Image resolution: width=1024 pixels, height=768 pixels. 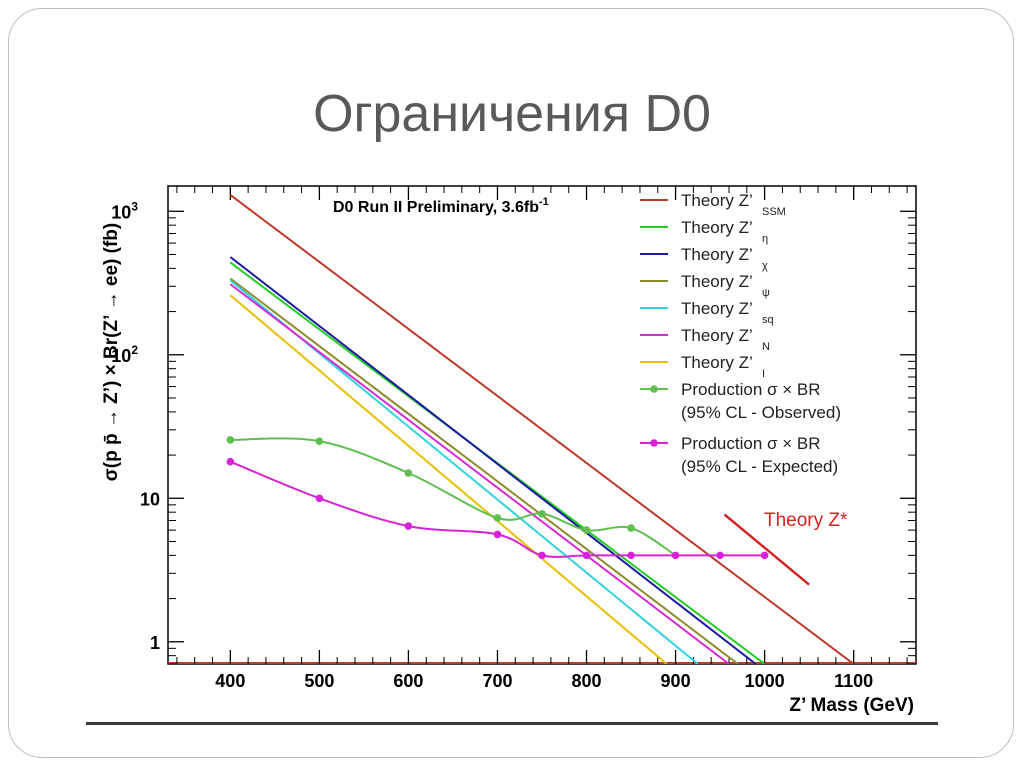 I want to click on legend-label-0: Theory Z’, so click(x=717, y=200).